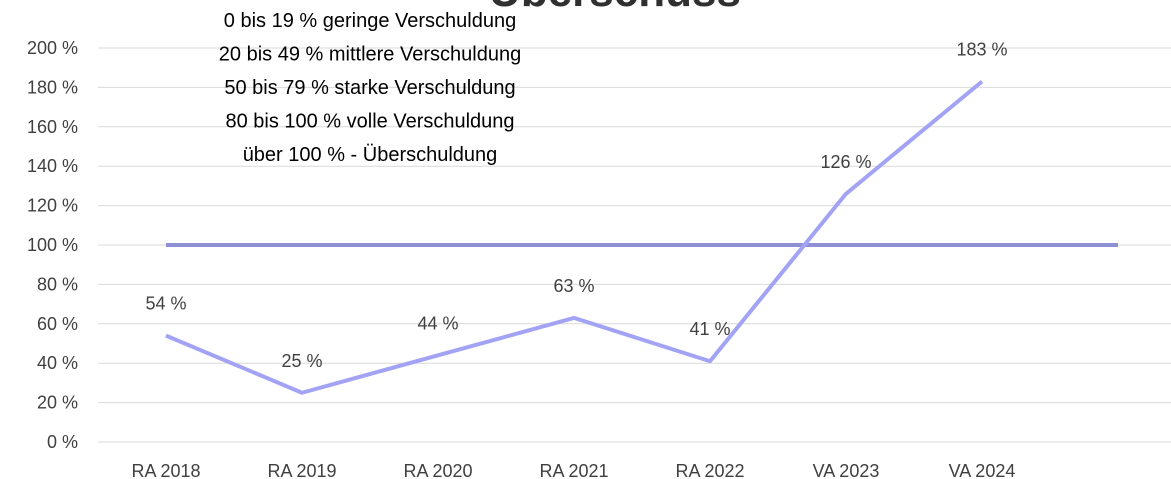 Image resolution: width=1171 pixels, height=479 pixels. I want to click on x-tick-label: RA 2020, so click(437, 470).